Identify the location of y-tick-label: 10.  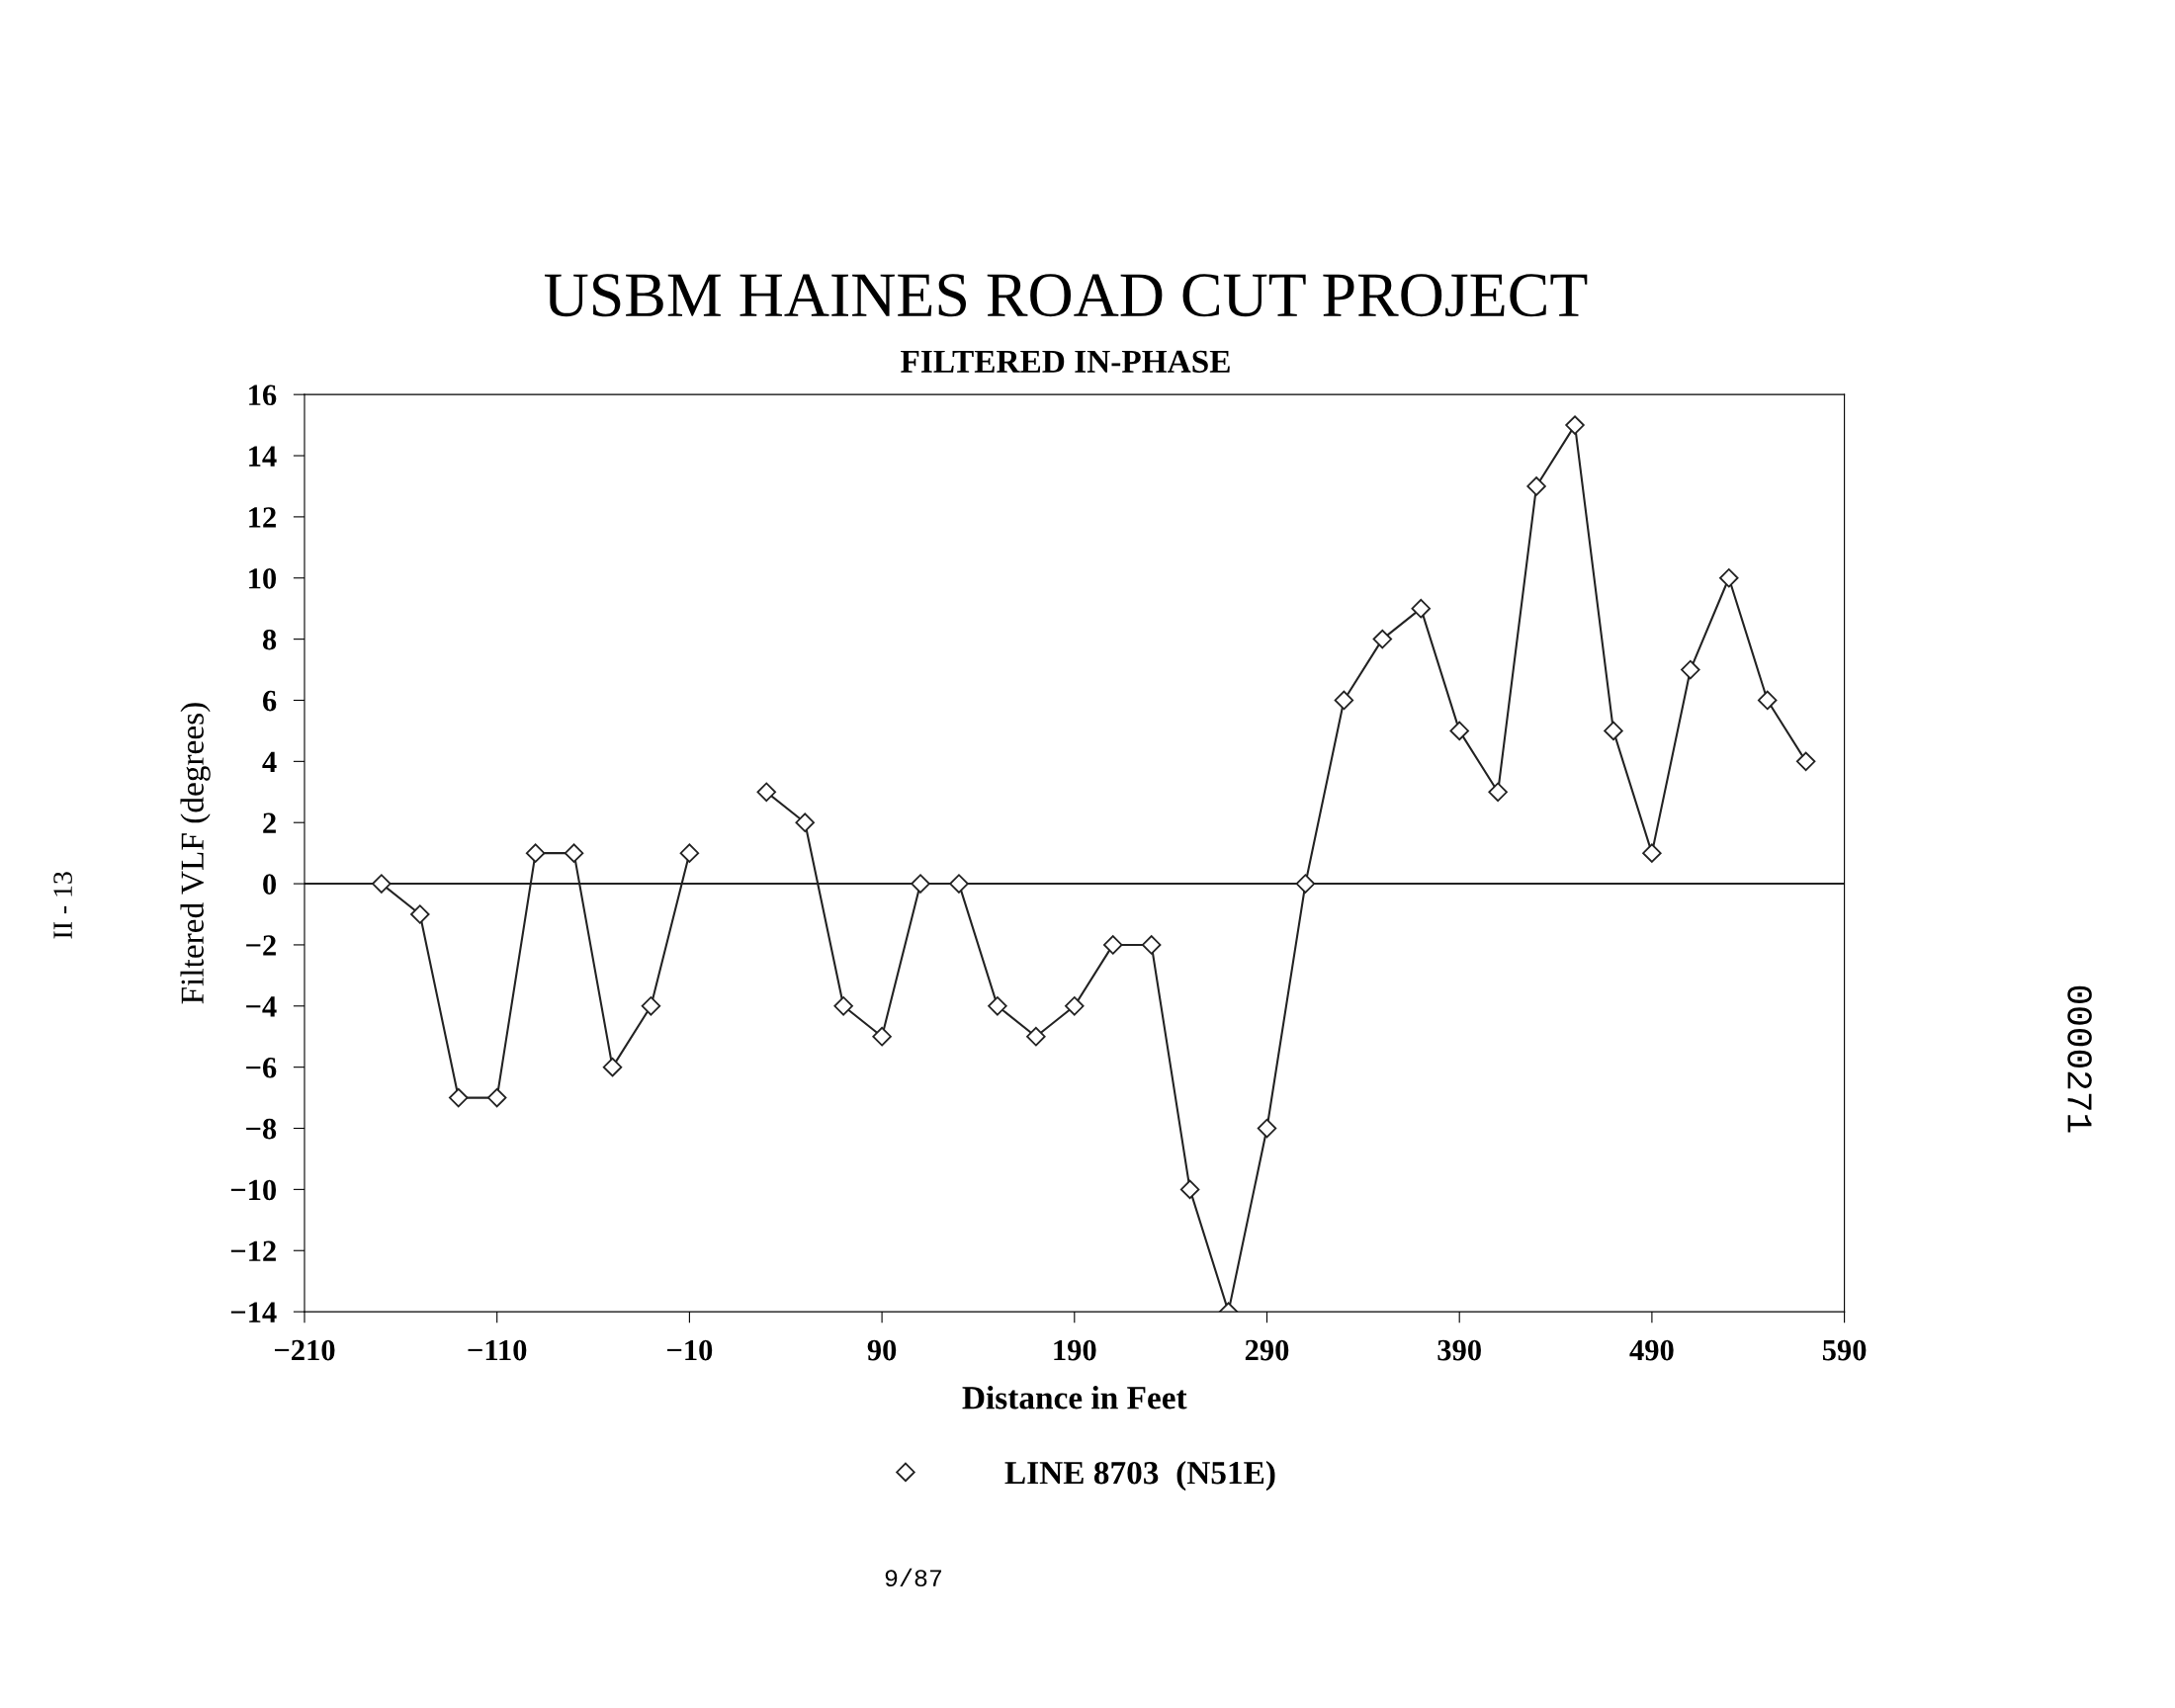
(263, 578).